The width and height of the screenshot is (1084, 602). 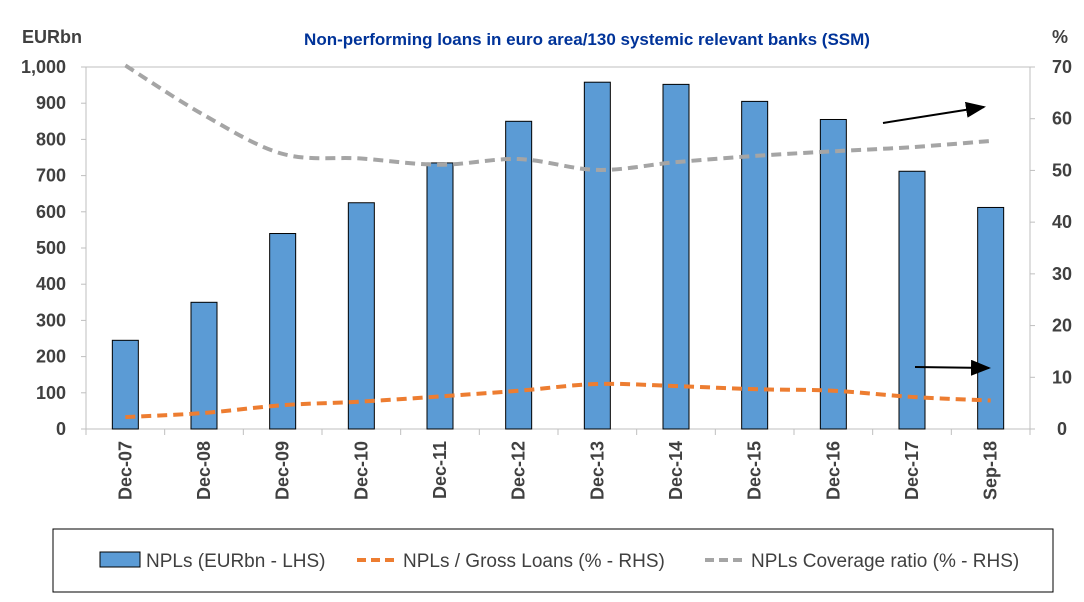 What do you see at coordinates (1062, 326) in the screenshot?
I see `right-axis-tick-label: 20` at bounding box center [1062, 326].